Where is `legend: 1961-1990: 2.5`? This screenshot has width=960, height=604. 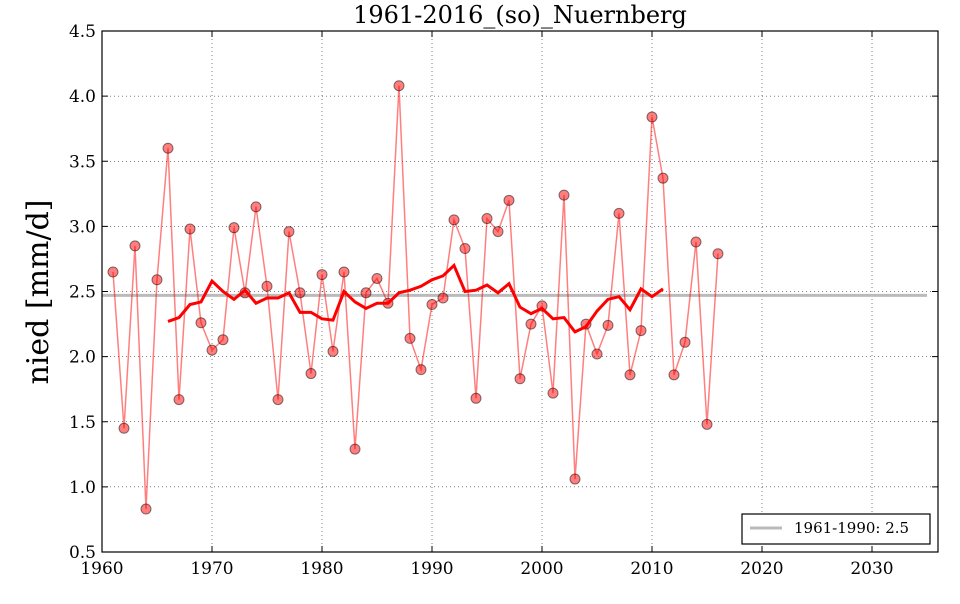 legend: 1961-1990: 2.5 is located at coordinates (836, 529).